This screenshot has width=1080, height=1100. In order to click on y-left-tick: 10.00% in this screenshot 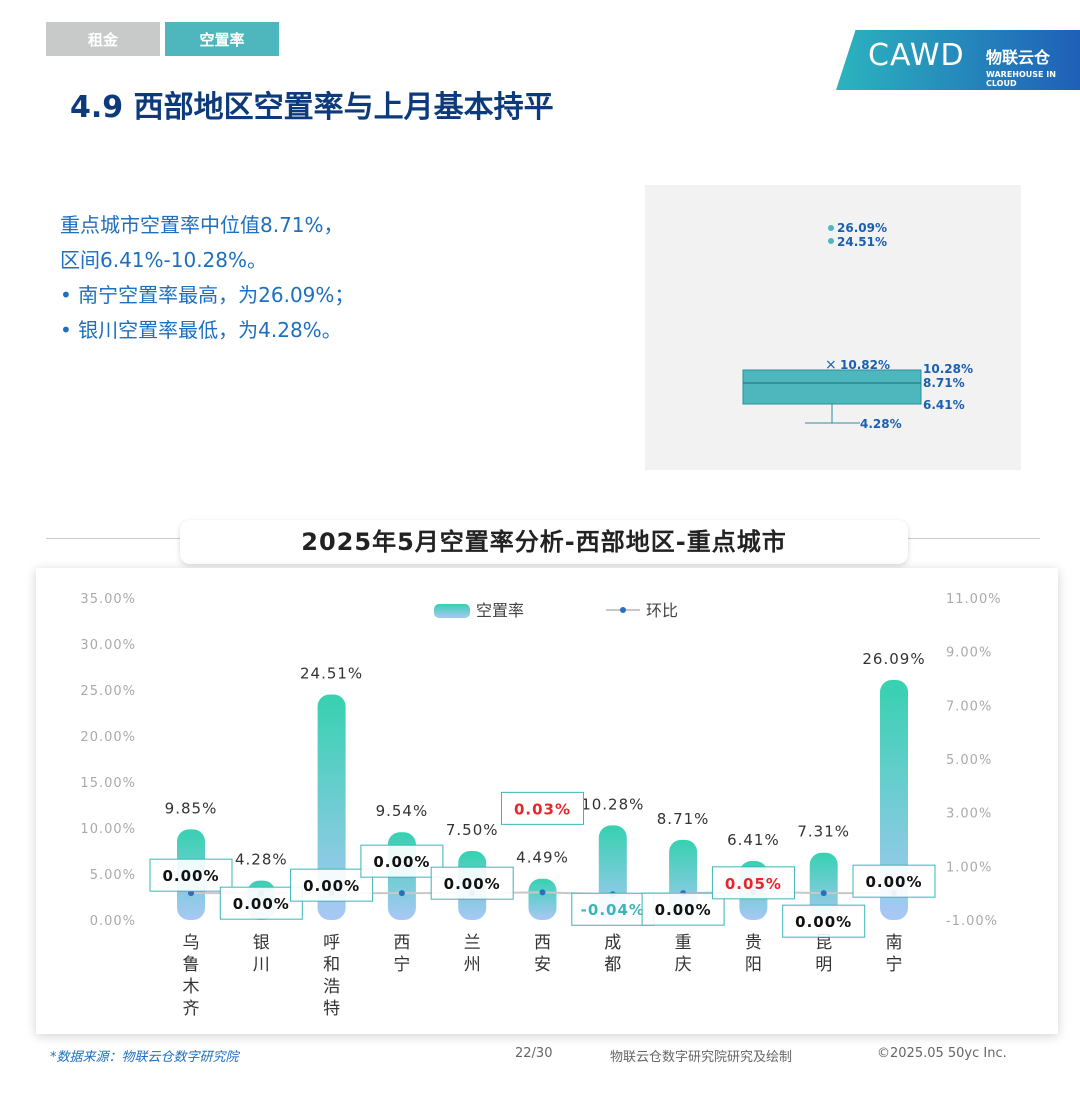, I will do `click(108, 829)`.